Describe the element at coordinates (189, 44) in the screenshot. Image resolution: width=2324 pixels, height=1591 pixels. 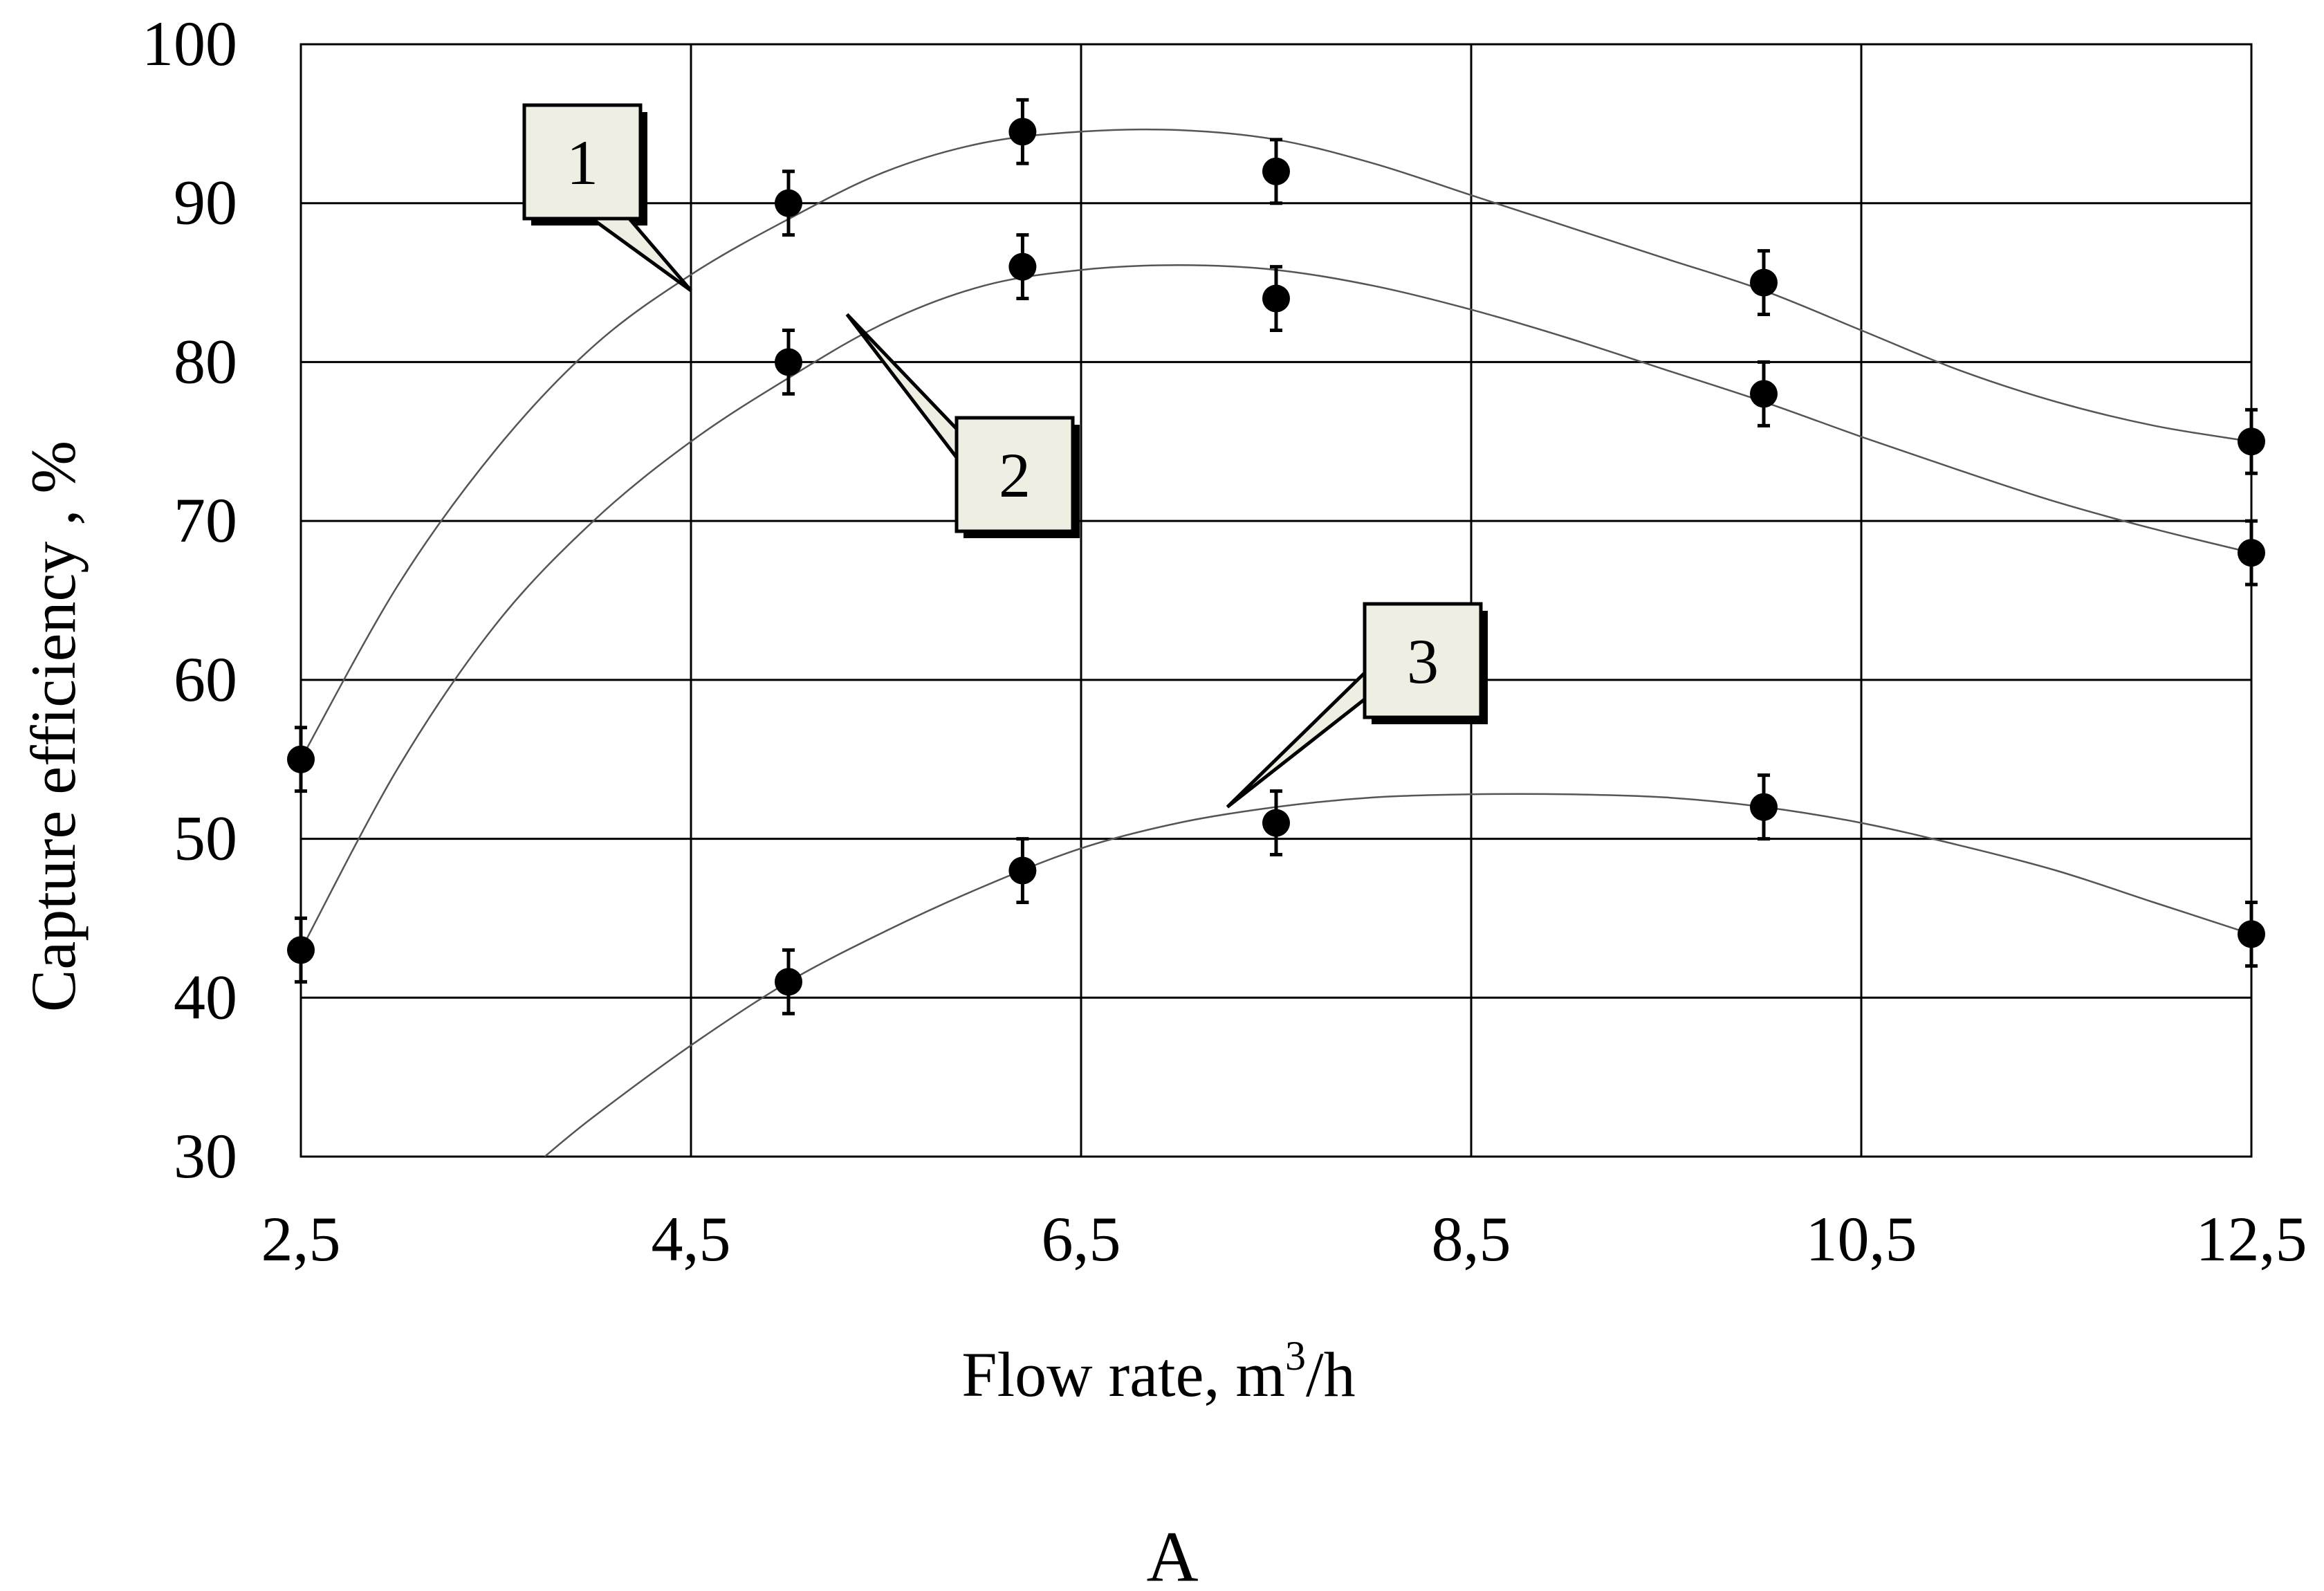
I see `y-tick-label: 100` at that location.